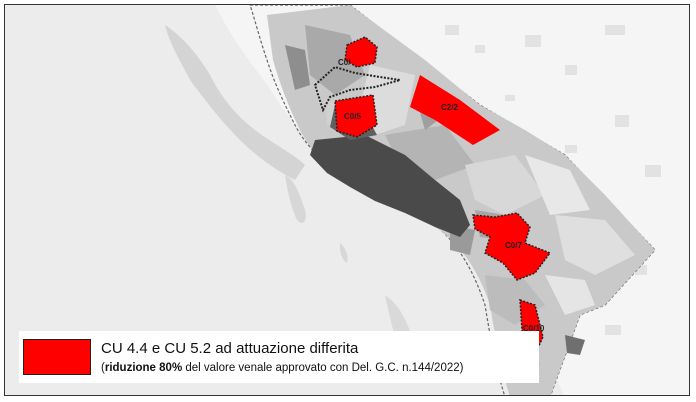  What do you see at coordinates (143, 368) in the screenshot?
I see `legend-note-bold: riduzione 80%` at bounding box center [143, 368].